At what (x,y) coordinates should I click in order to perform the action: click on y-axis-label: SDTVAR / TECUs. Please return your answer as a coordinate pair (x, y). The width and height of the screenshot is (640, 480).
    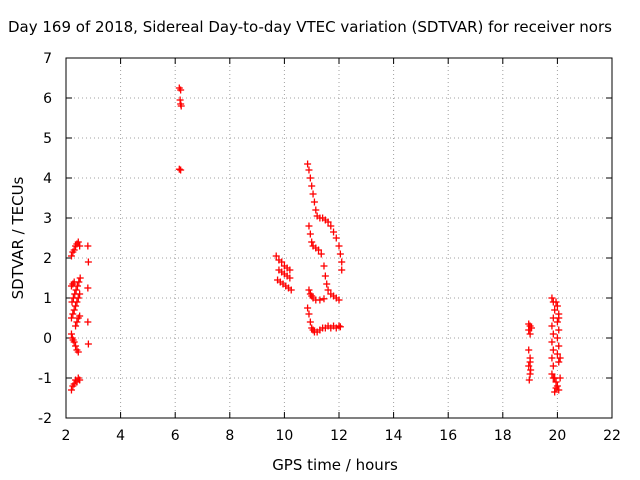
    Looking at the image, I should click on (18, 238).